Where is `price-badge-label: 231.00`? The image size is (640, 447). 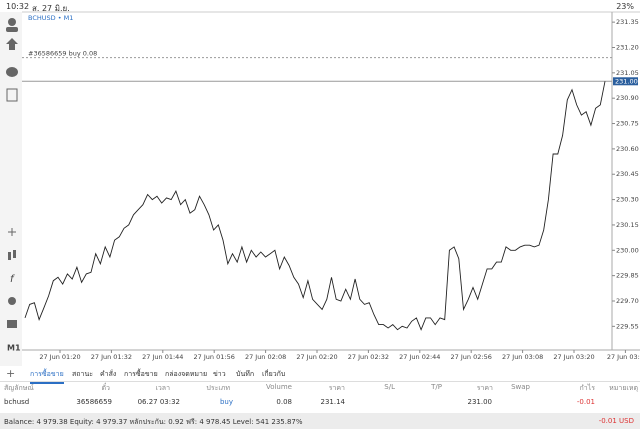 price-badge-label: 231.00 is located at coordinates (626, 81).